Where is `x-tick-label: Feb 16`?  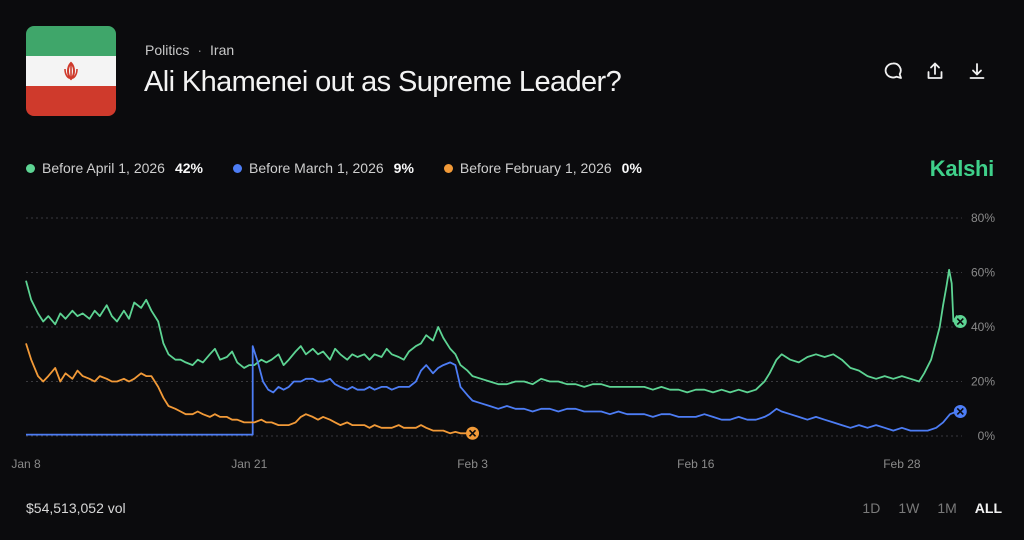 x-tick-label: Feb 16 is located at coordinates (696, 464).